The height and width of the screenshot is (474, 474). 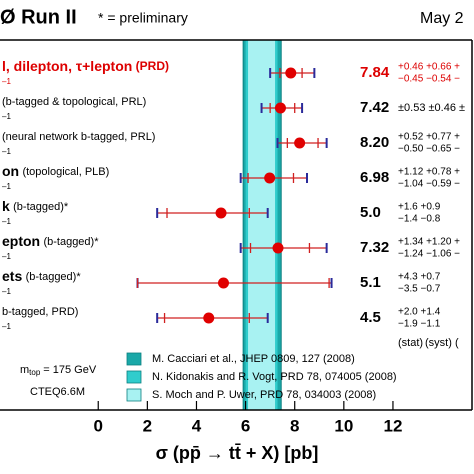 I want to click on mass-symbol: m, so click(x=24, y=370).